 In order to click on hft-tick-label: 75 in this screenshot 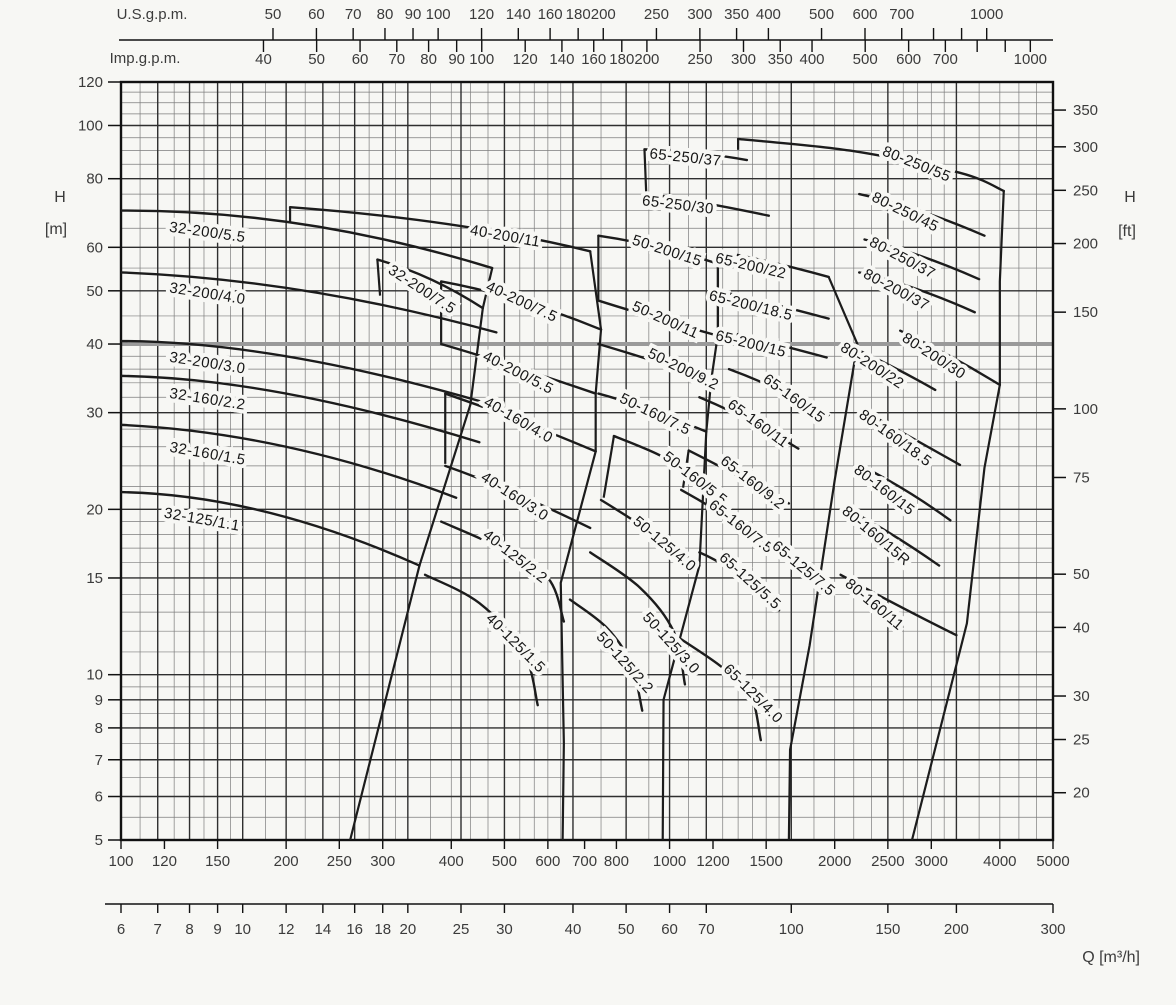, I will do `click(1081, 477)`.